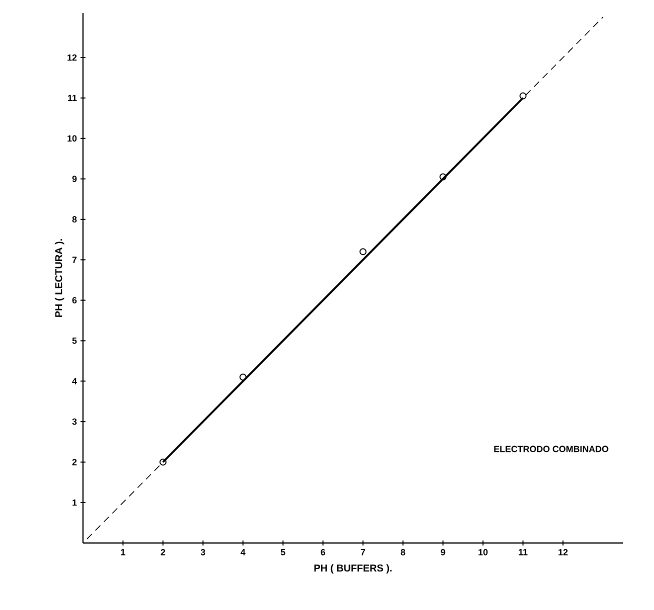  Describe the element at coordinates (163, 552) in the screenshot. I see `x-tick-label: 2` at that location.